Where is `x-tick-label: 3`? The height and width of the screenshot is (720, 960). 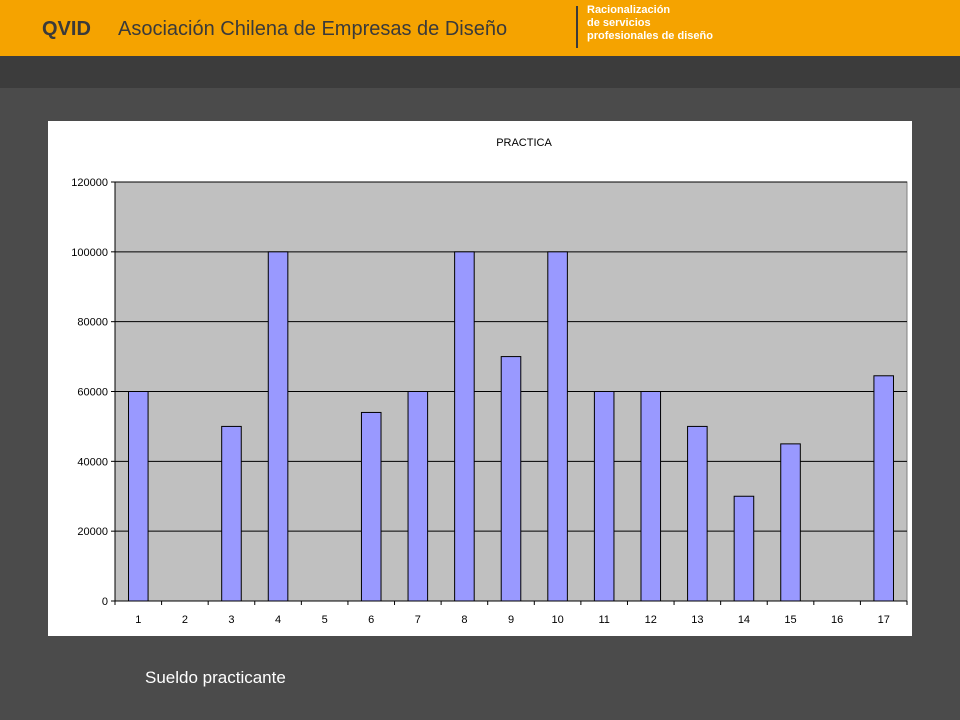
x-tick-label: 3 is located at coordinates (231, 620).